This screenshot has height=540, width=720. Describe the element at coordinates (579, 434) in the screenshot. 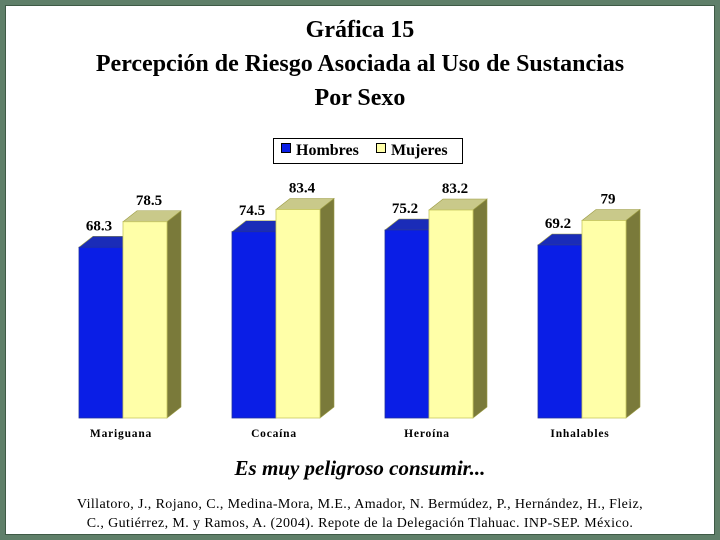

I see `category-label-4: Inhalables` at that location.